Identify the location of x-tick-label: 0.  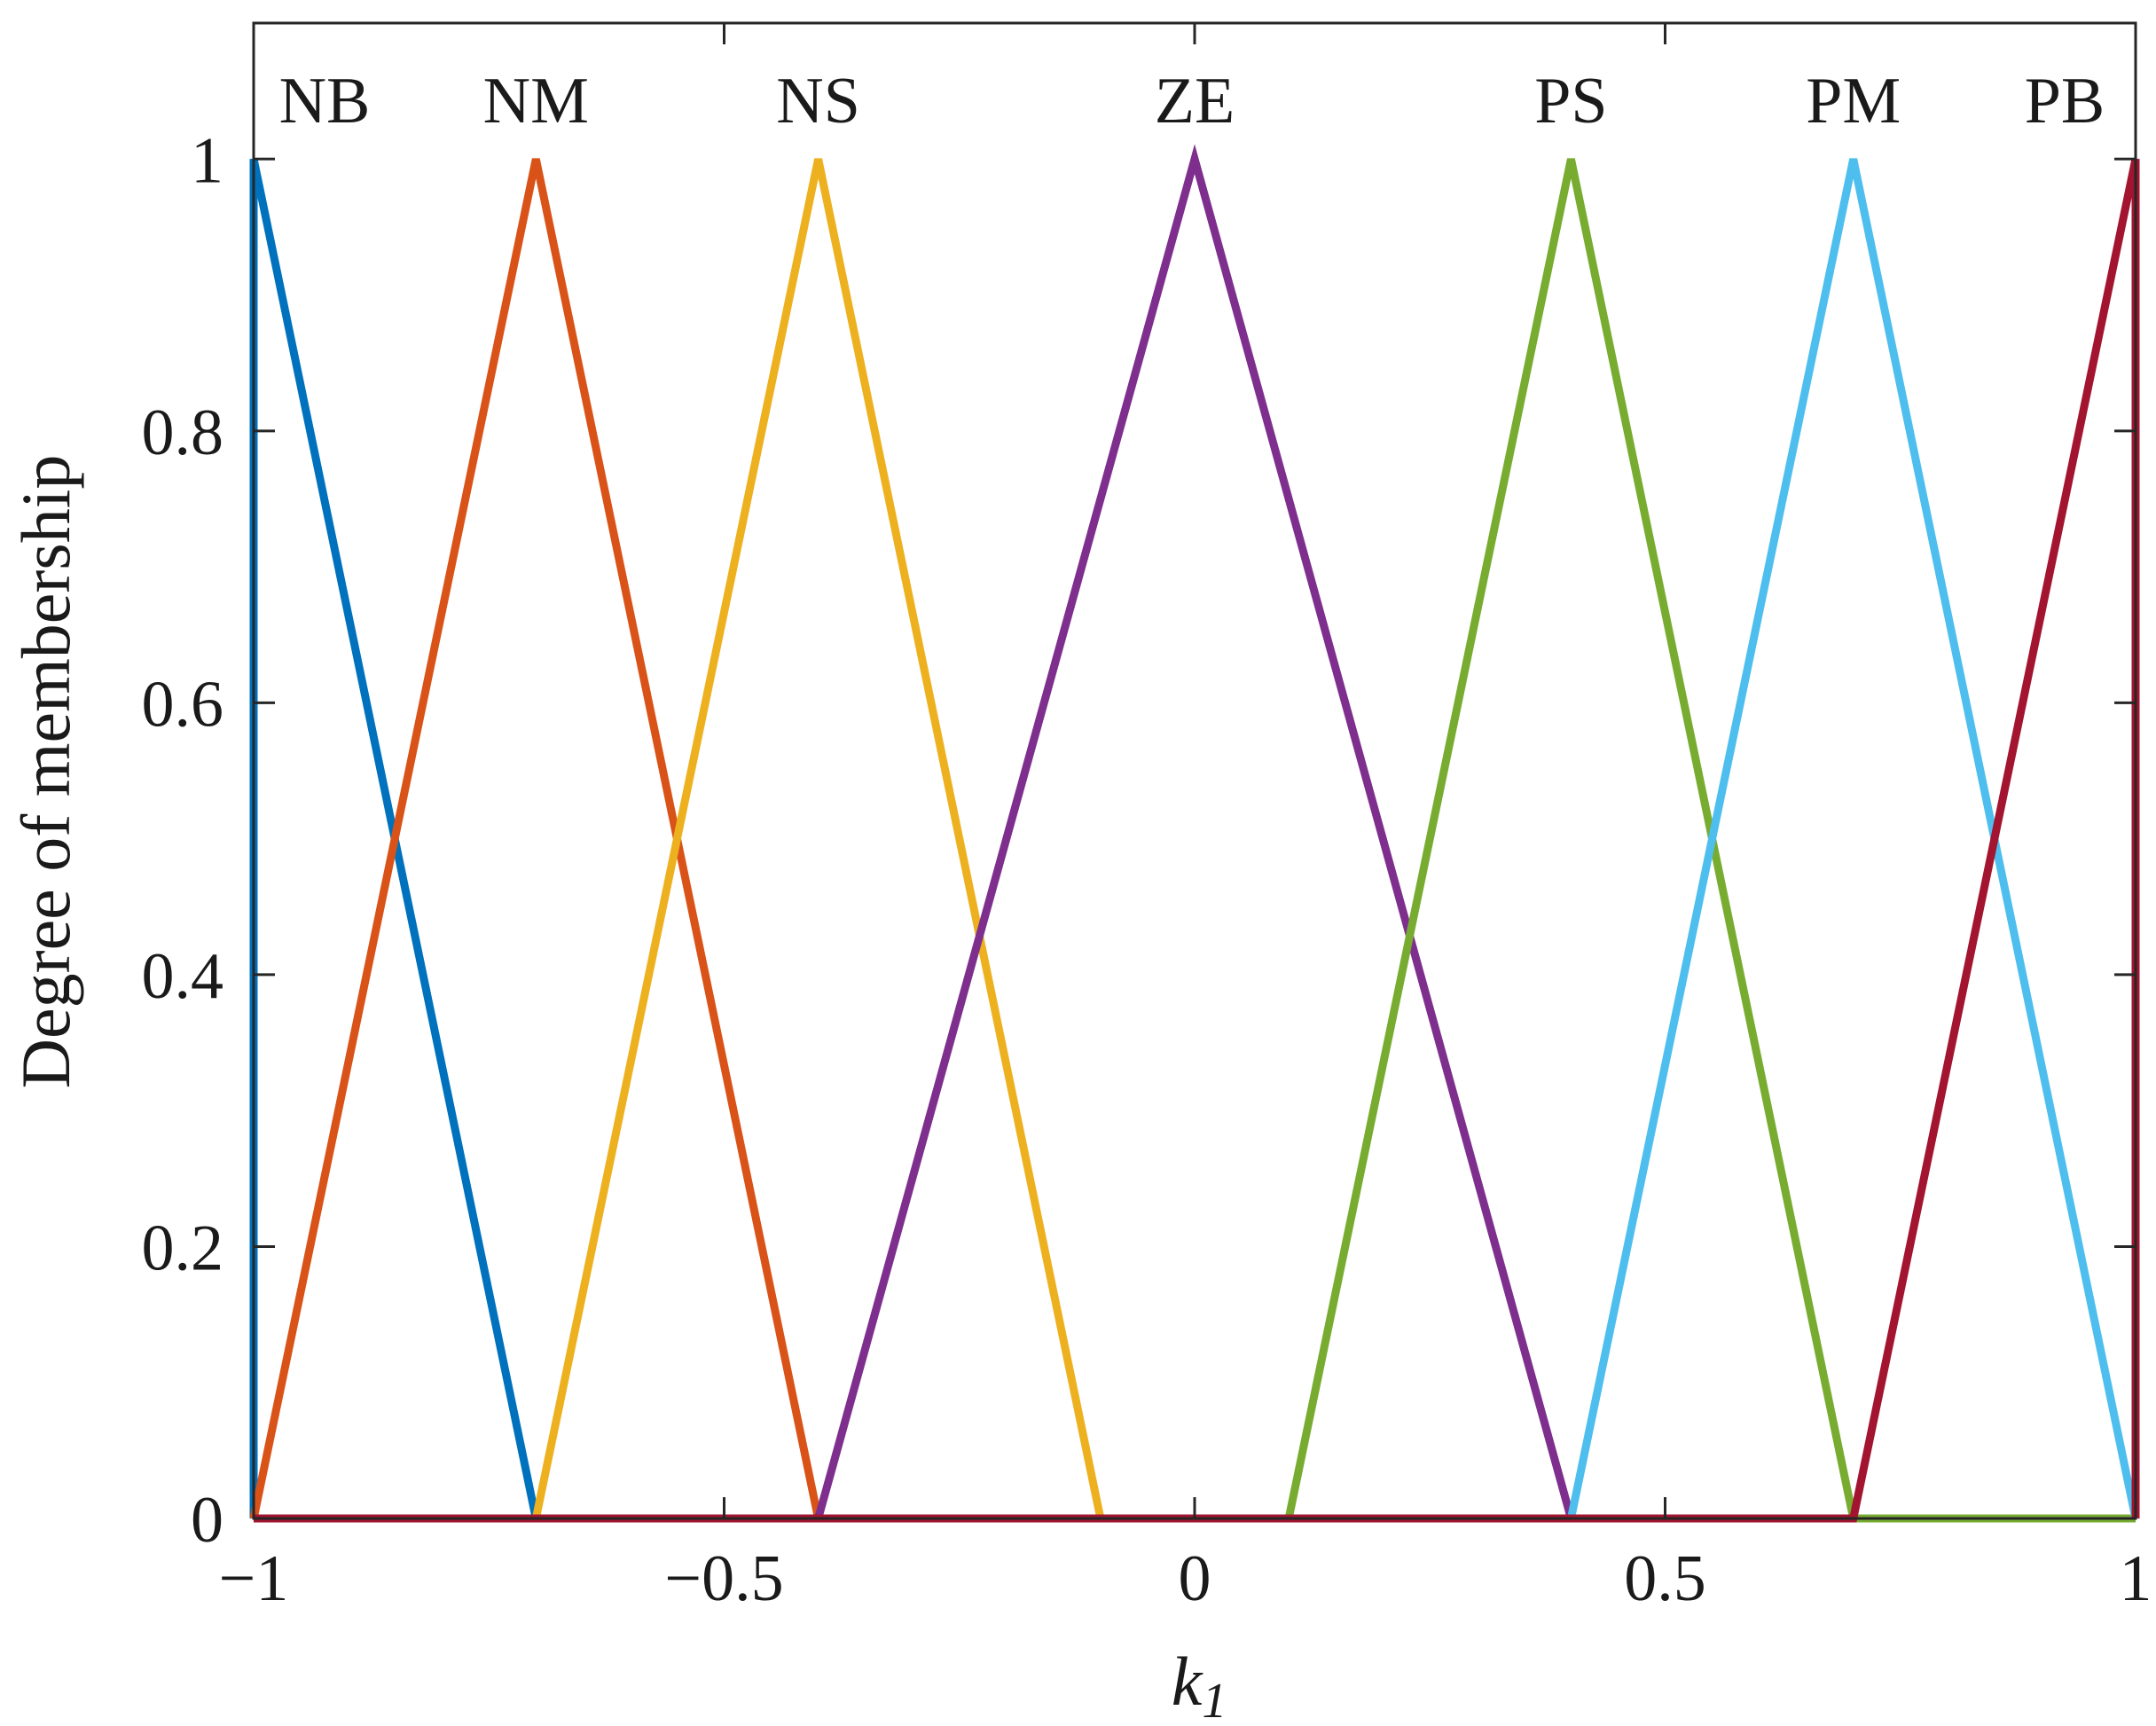
(1195, 1578).